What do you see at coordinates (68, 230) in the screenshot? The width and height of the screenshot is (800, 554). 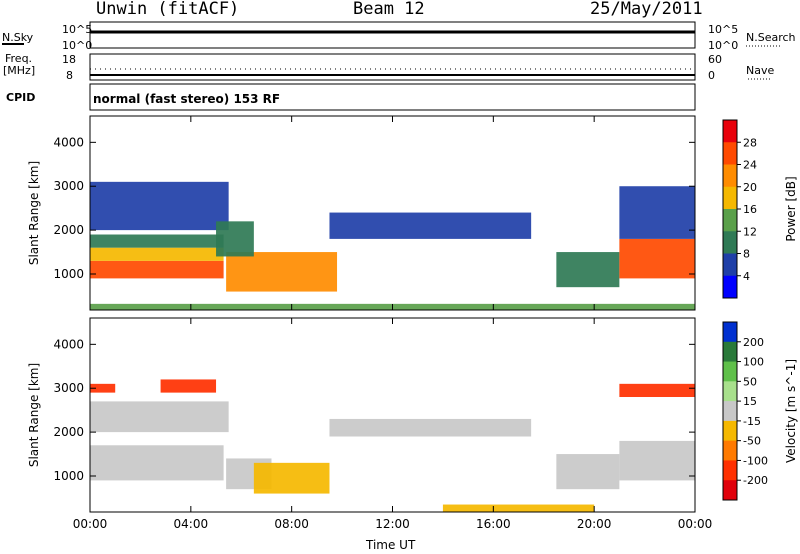 I see `power-ytick-label-1: 2000` at bounding box center [68, 230].